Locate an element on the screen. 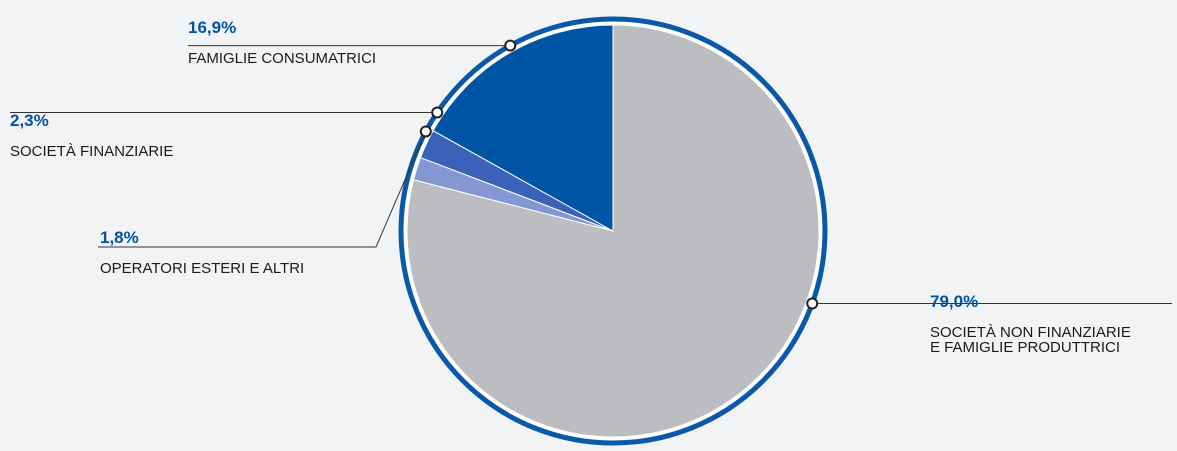  pie-slice-famiglie-consumatrici is located at coordinates (523, 128).